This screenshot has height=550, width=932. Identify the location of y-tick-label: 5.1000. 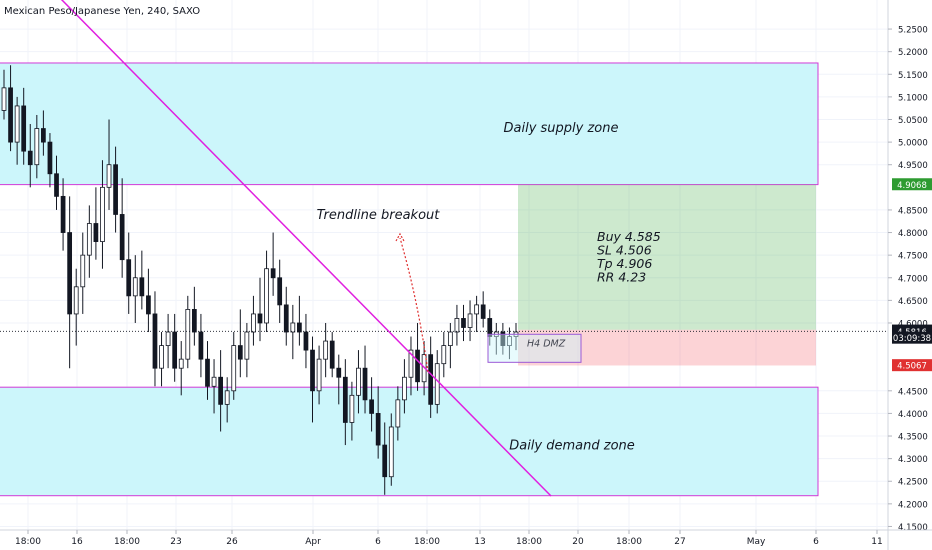
(913, 98).